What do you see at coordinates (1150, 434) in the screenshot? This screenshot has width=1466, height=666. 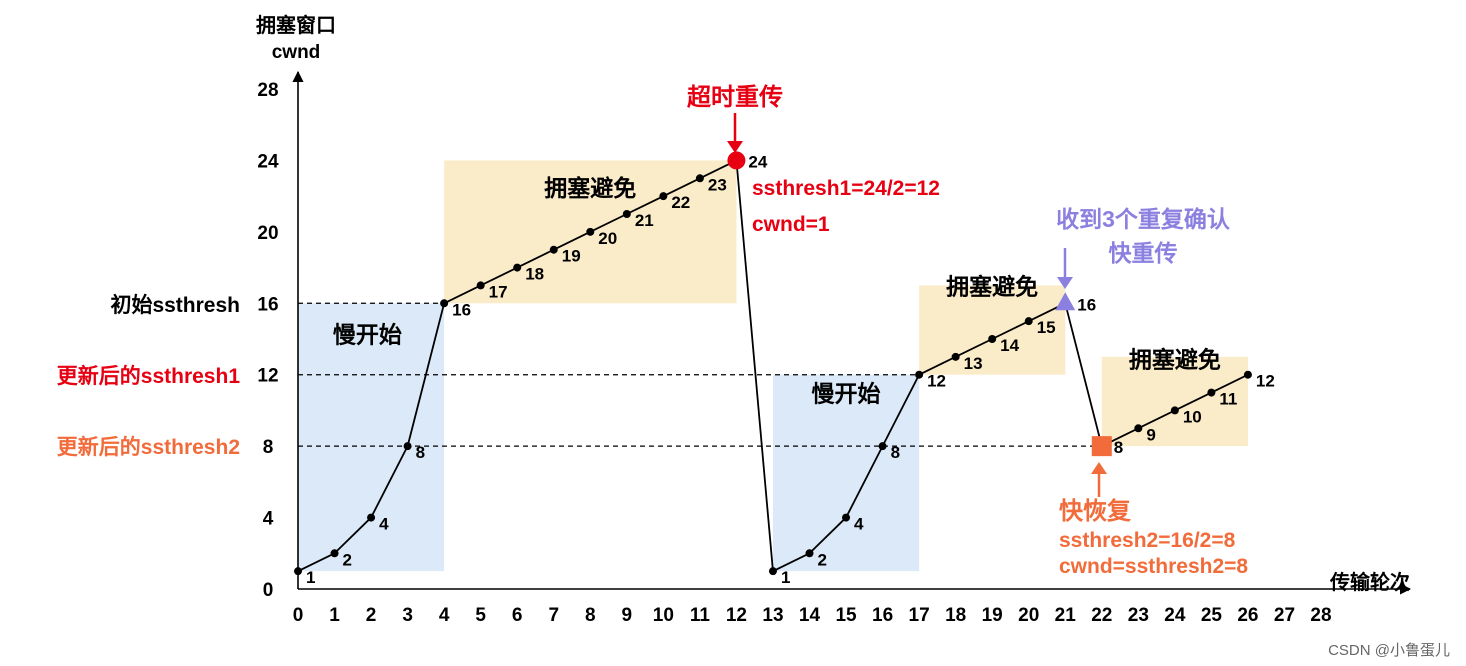 I see `point-label: 9` at bounding box center [1150, 434].